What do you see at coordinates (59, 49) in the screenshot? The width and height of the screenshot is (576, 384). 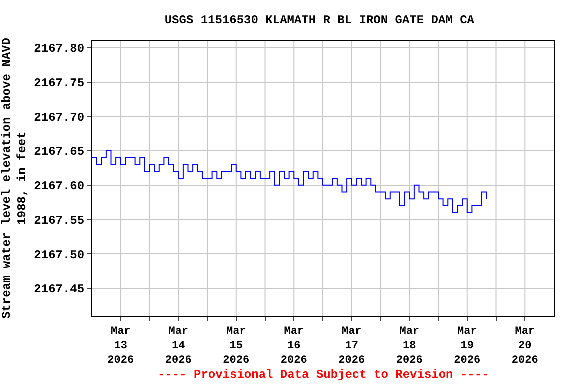 I see `y-tick-label: 2167.80` at bounding box center [59, 49].